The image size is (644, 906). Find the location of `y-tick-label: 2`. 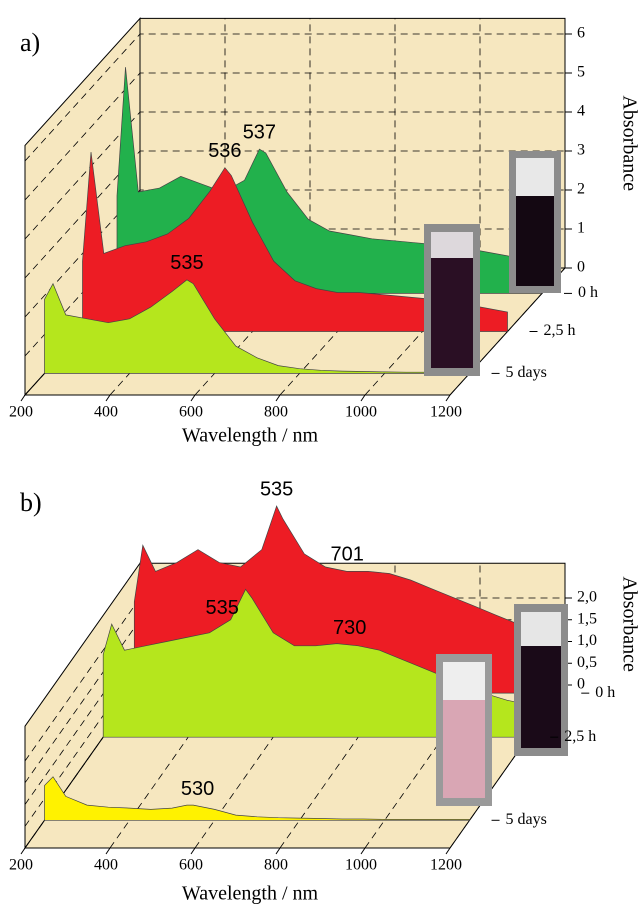

y-tick-label: 2 is located at coordinates (581, 189).